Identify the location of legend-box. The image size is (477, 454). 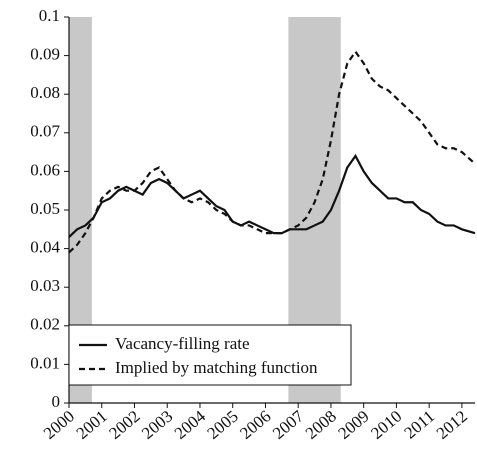
(210, 355).